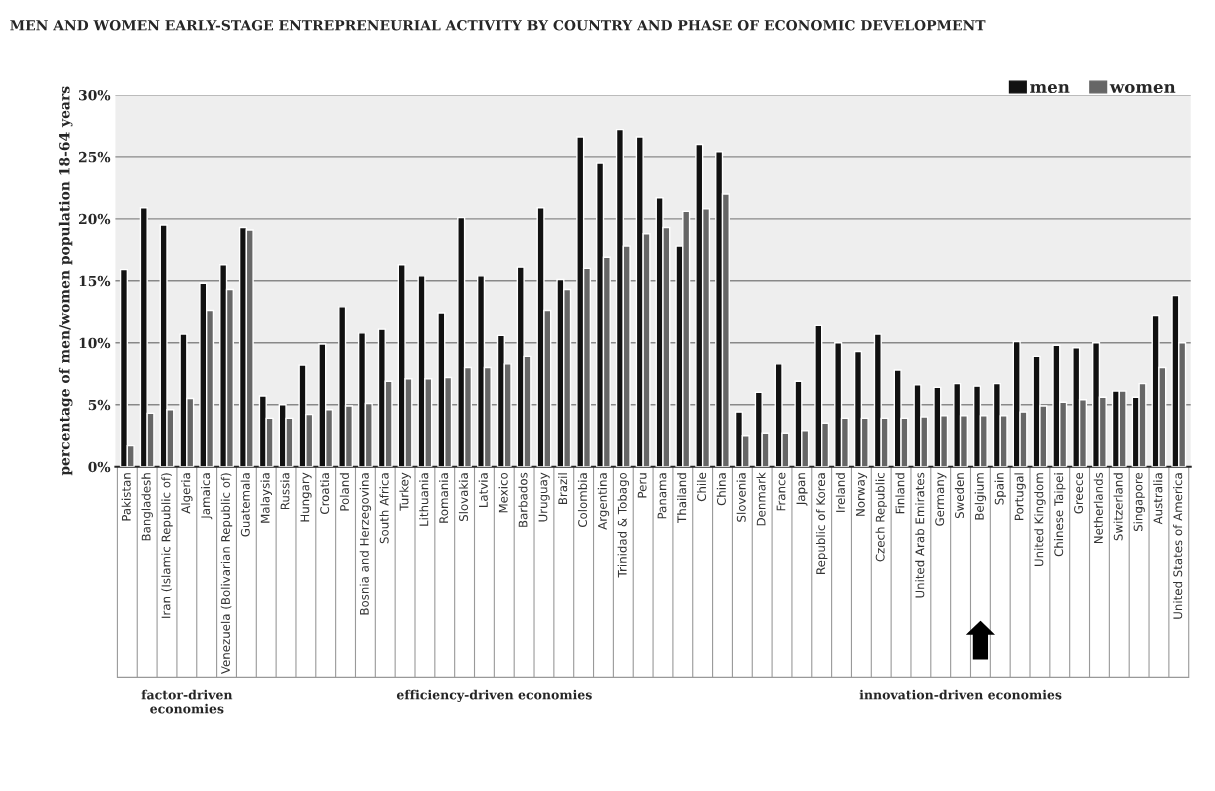 Image resolution: width=1215 pixels, height=791 pixels. Describe the element at coordinates (1118, 507) in the screenshot. I see `x-tick-label: Switzerland` at that location.